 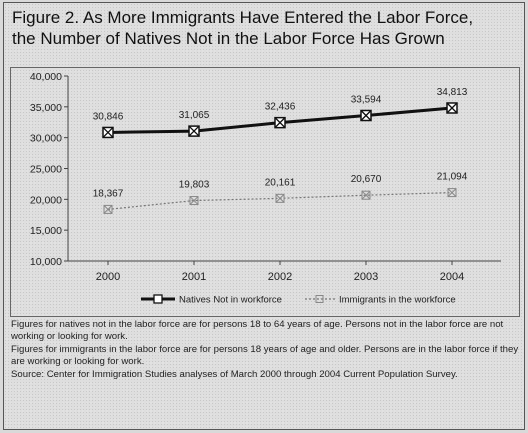 I want to click on y-tick-label: 10,000, so click(x=46, y=262).